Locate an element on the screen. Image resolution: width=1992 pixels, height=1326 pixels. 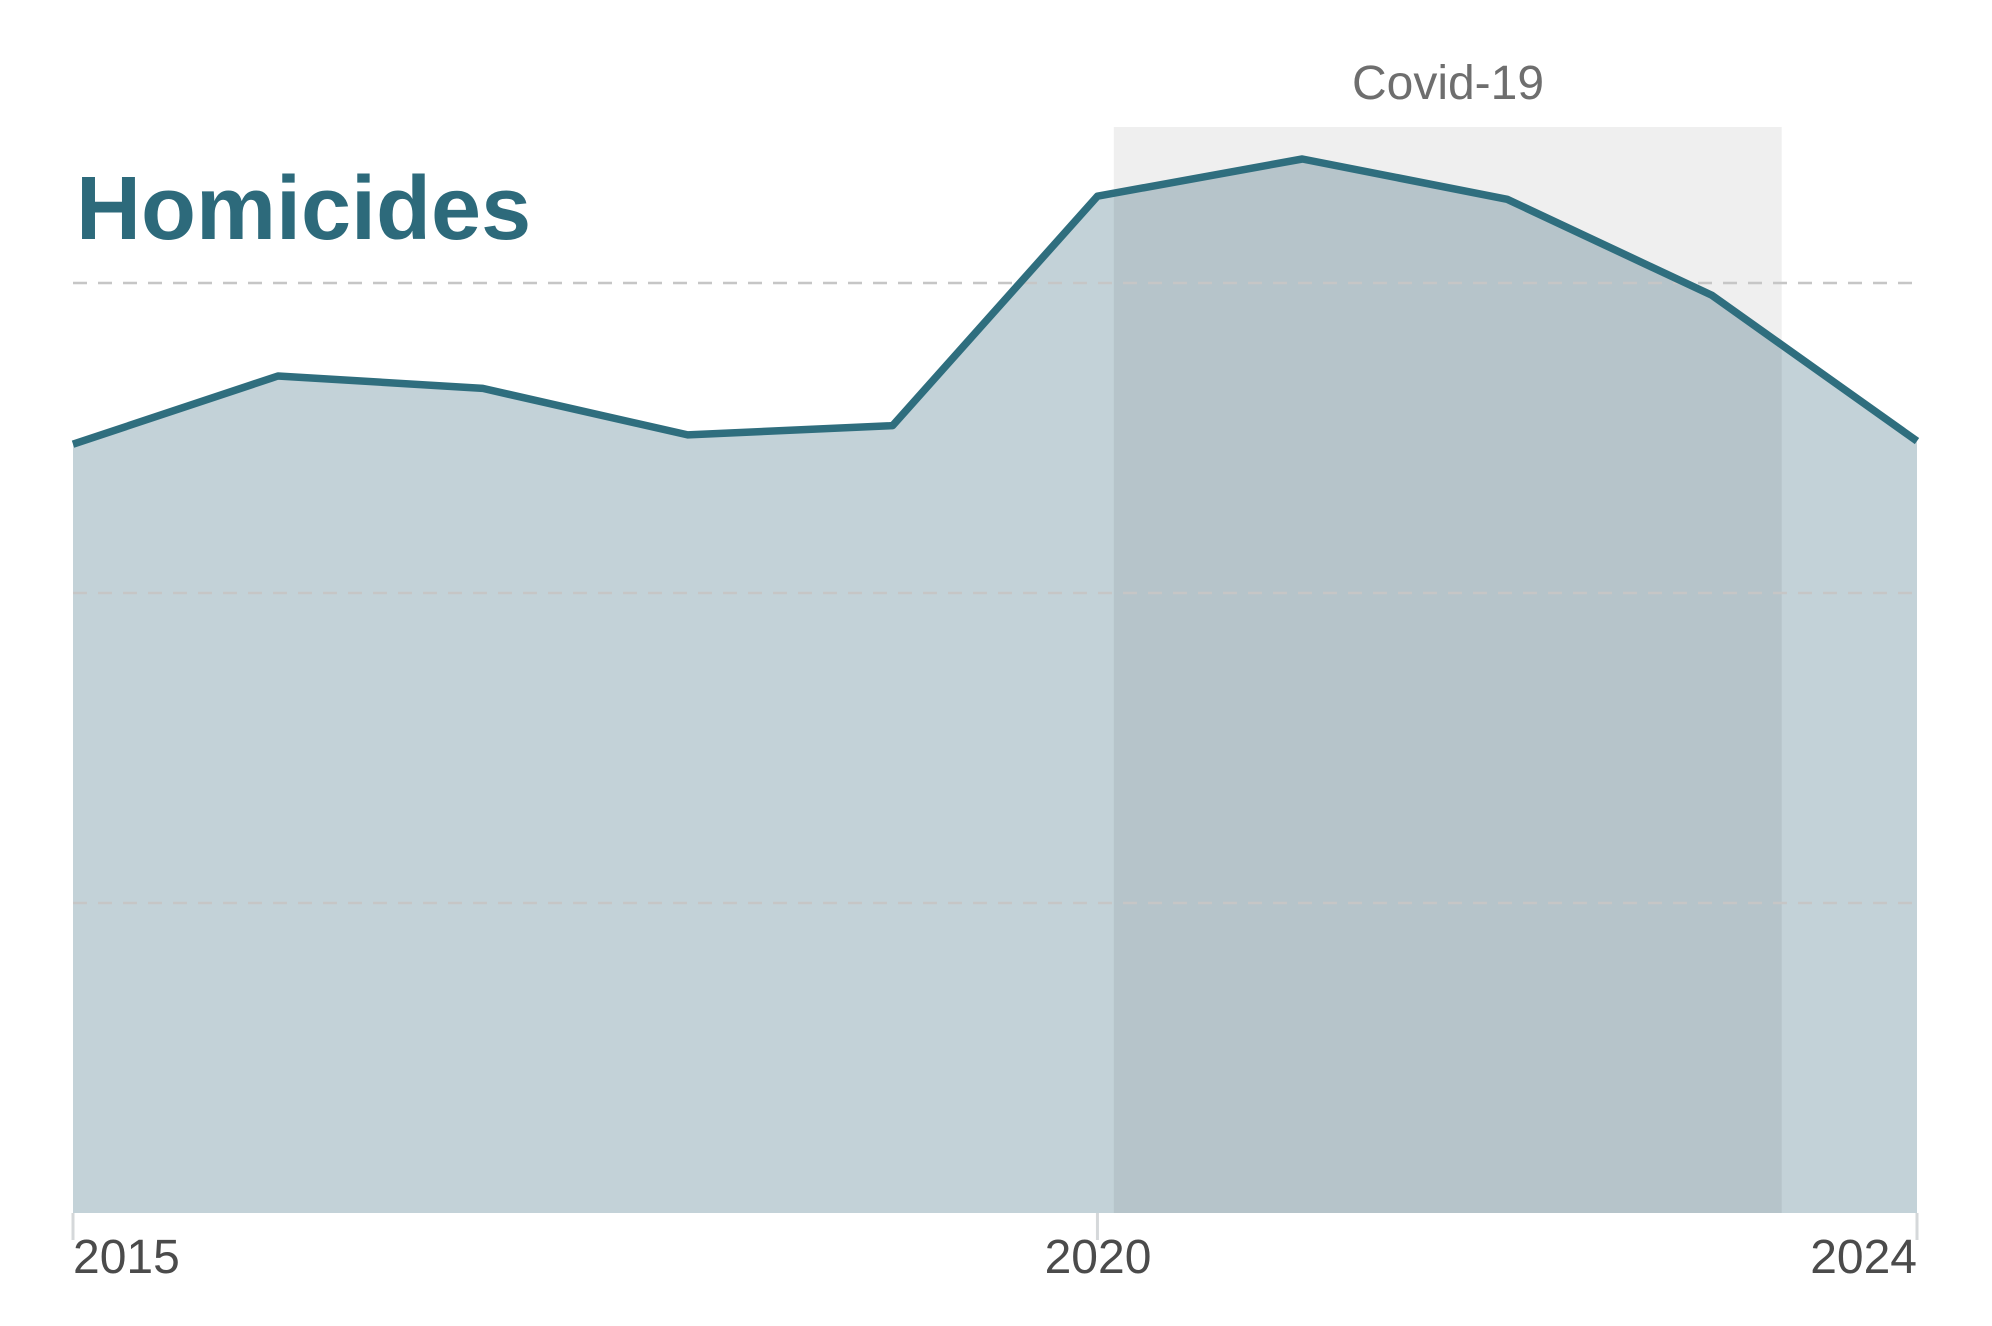
x-axis-label-2015: 2015 is located at coordinates (126, 1257).